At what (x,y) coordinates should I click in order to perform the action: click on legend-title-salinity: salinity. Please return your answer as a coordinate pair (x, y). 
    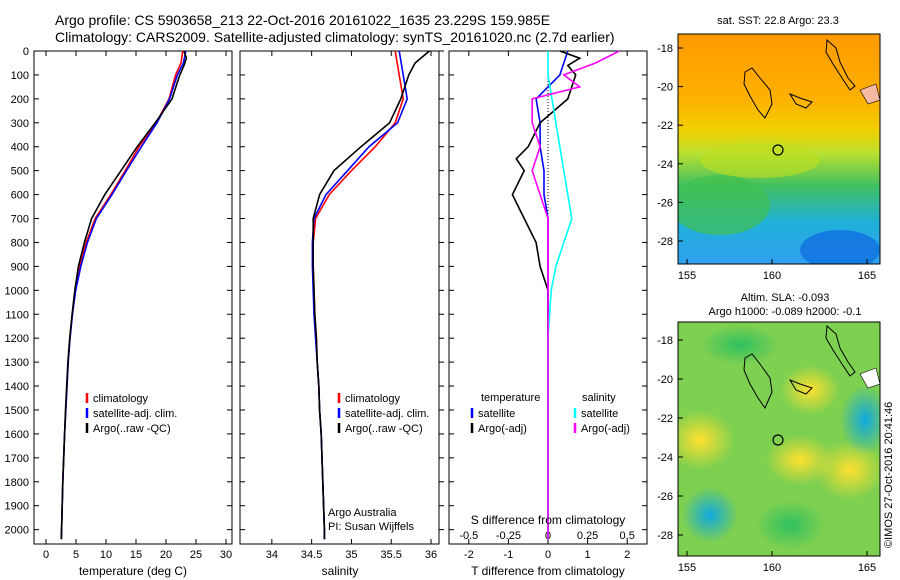
    Looking at the image, I should click on (599, 398).